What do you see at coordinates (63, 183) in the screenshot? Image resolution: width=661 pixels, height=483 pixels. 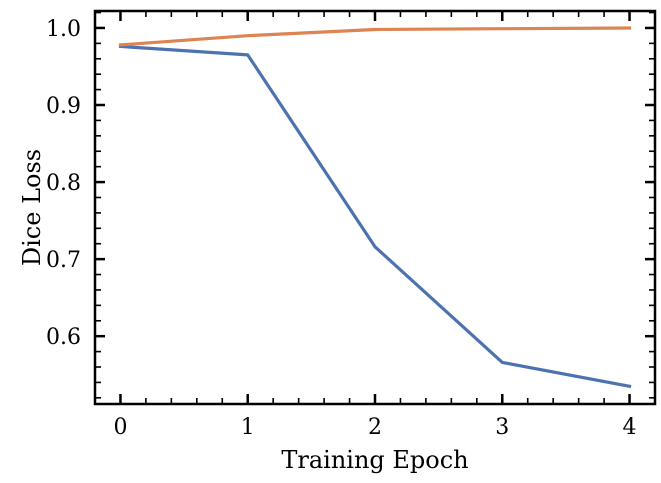 I see `y-tick-label: 0.8` at bounding box center [63, 183].